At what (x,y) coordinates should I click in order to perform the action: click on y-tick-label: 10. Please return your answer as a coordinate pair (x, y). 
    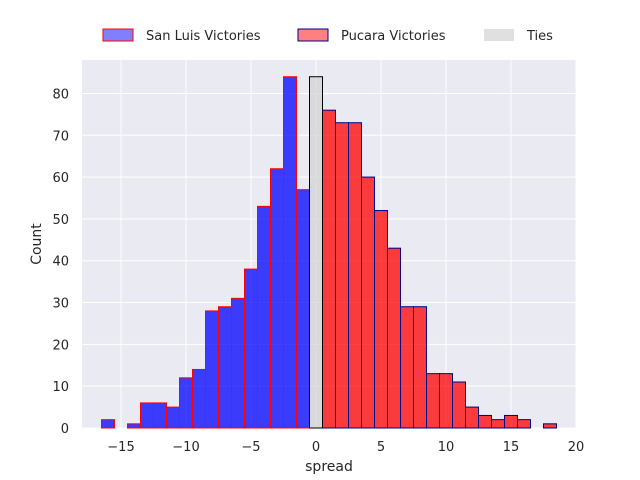
    Looking at the image, I should click on (60, 387).